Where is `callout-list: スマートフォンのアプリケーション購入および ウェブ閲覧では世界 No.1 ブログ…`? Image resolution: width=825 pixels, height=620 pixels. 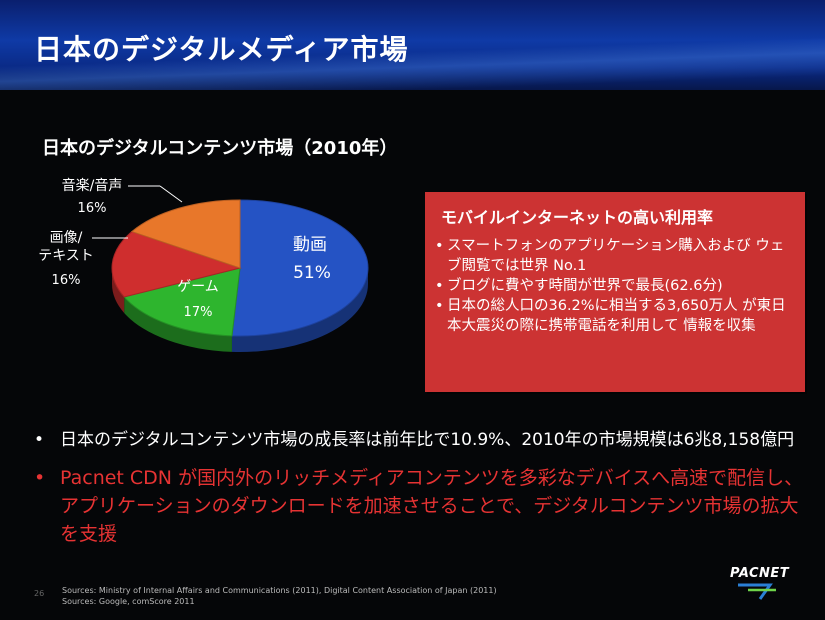
callout-list: スマートフォンのアプリケーション購入および ウェブ閲覧では世界 No.1 ブログ… is located at coordinates (614, 286).